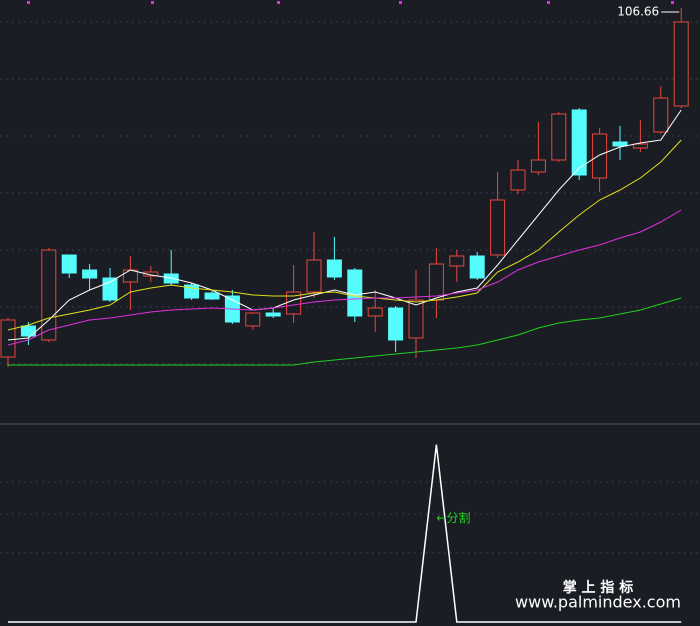 The width and height of the screenshot is (700, 626). Describe the element at coordinates (598, 587) in the screenshot. I see `watermark-title: 掌 上 指 标` at that location.